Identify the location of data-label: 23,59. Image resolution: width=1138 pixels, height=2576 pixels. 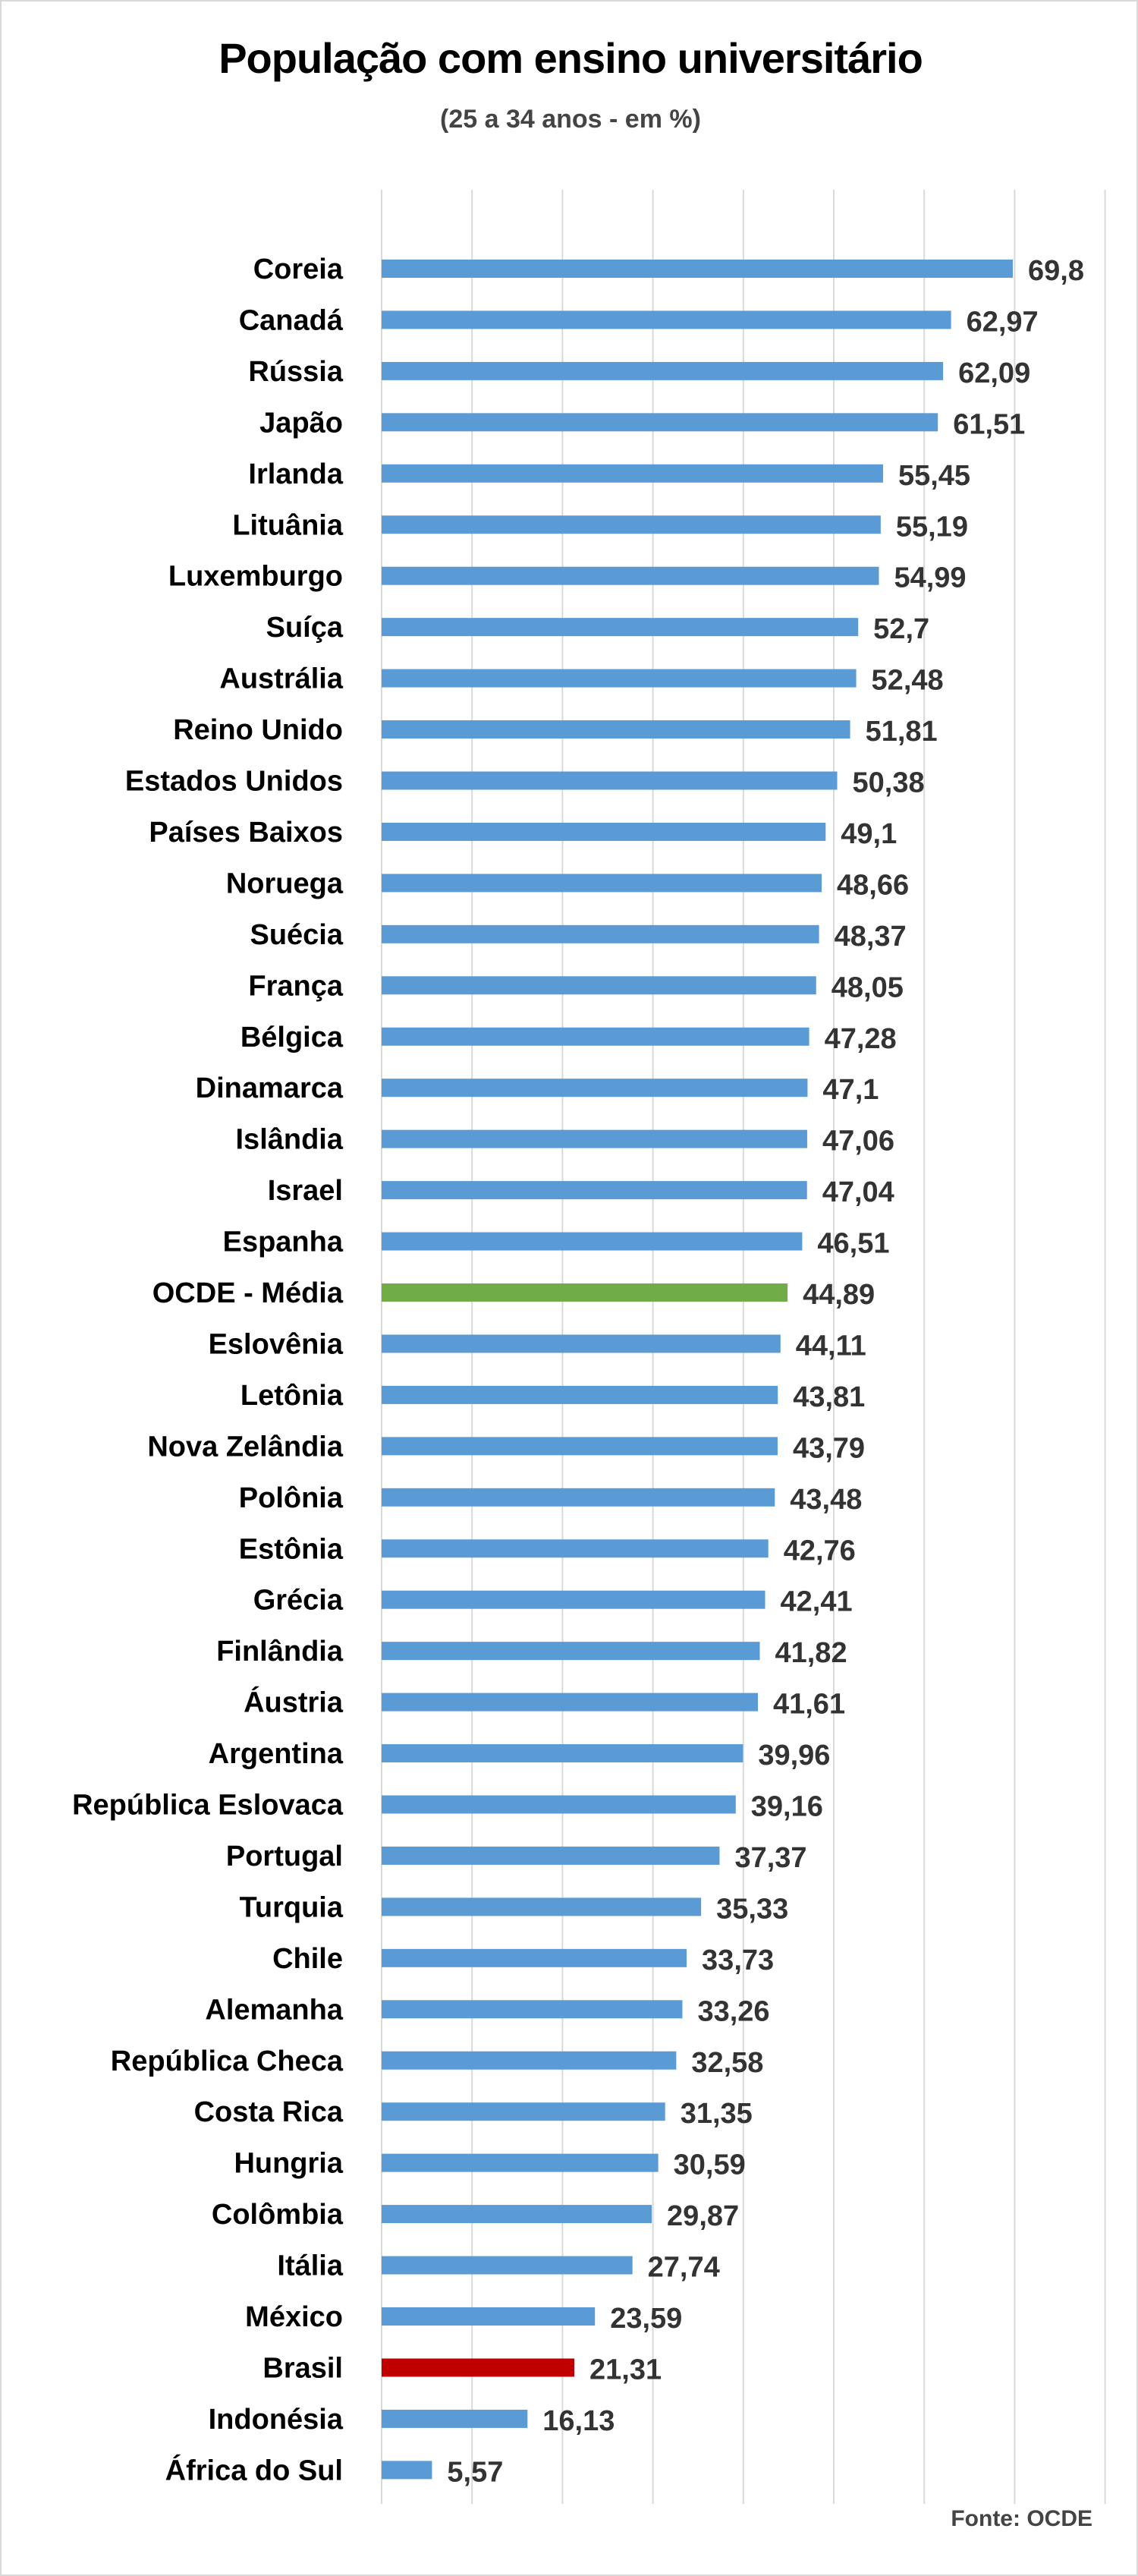
(646, 2319).